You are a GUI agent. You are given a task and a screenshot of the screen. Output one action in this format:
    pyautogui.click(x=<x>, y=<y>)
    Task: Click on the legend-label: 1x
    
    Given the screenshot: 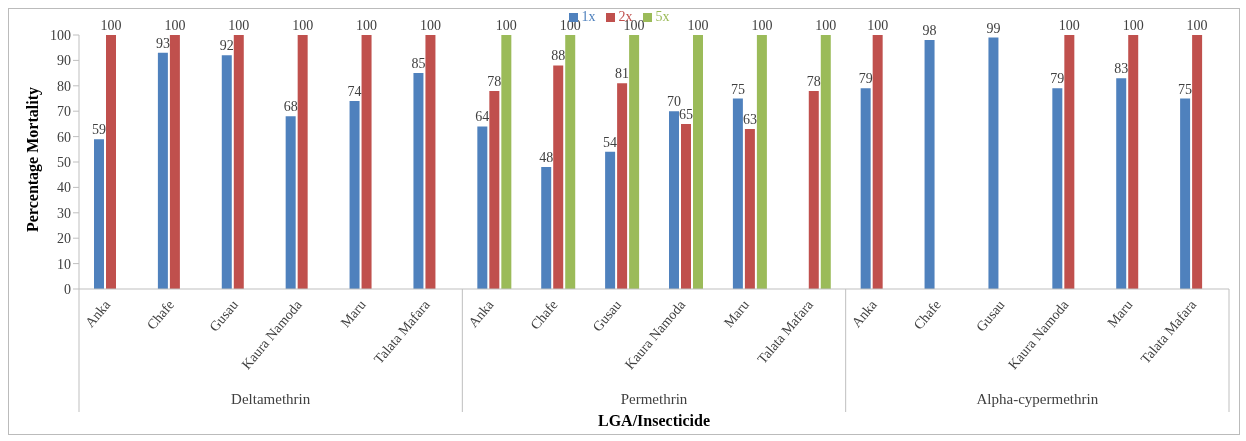 What is the action you would take?
    pyautogui.click(x=588, y=16)
    